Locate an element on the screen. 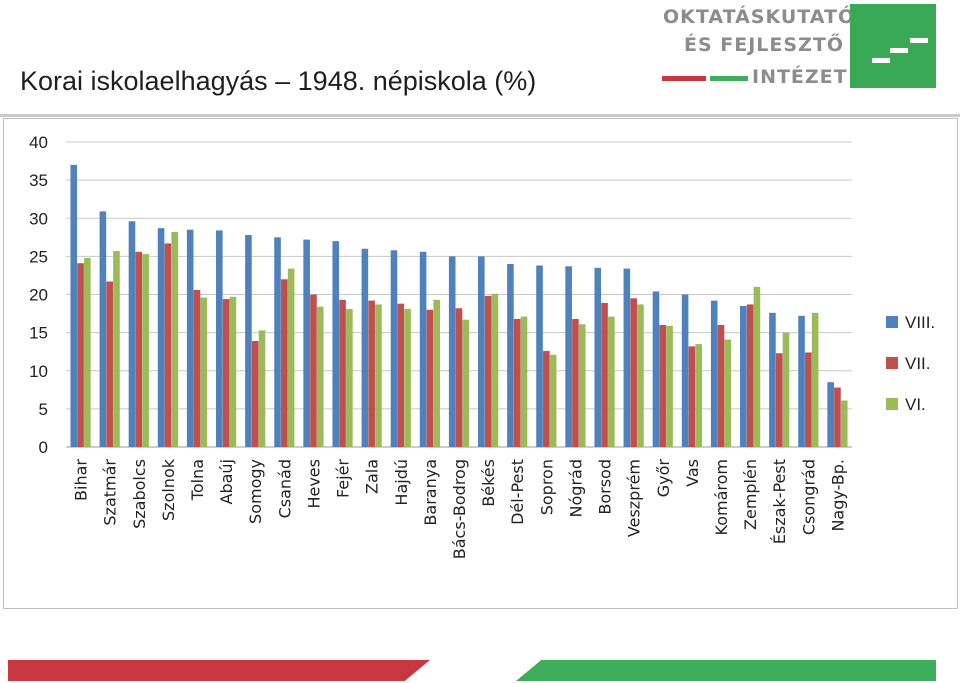  x-tick-label: Szabolcs is located at coordinates (139, 494).